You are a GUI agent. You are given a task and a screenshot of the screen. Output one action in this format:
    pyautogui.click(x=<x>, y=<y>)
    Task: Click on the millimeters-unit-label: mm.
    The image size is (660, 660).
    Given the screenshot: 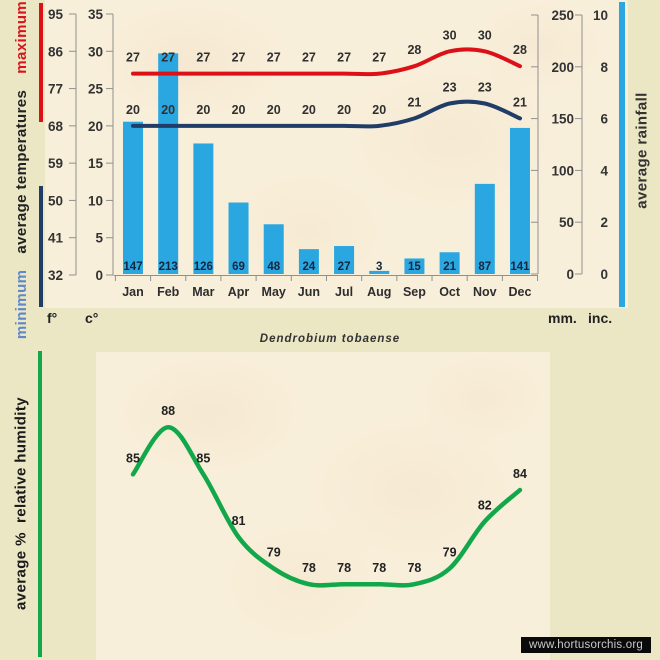 What is the action you would take?
    pyautogui.click(x=562, y=318)
    